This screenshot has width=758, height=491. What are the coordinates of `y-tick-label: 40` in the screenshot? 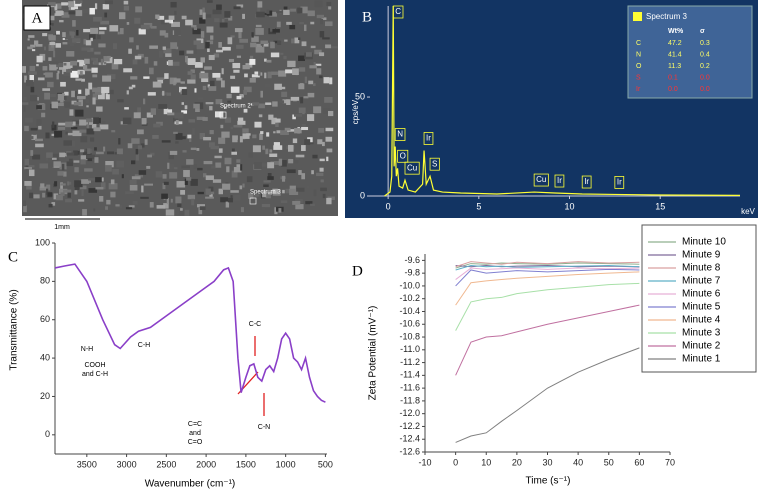 It's located at (45, 357).